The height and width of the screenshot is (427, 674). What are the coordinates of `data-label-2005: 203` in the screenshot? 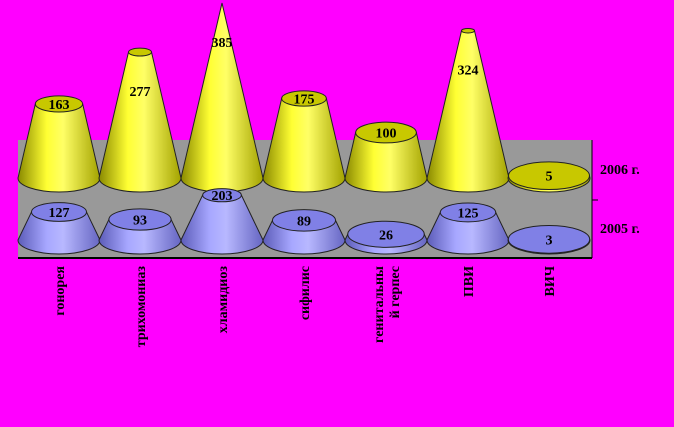 It's located at (222, 196).